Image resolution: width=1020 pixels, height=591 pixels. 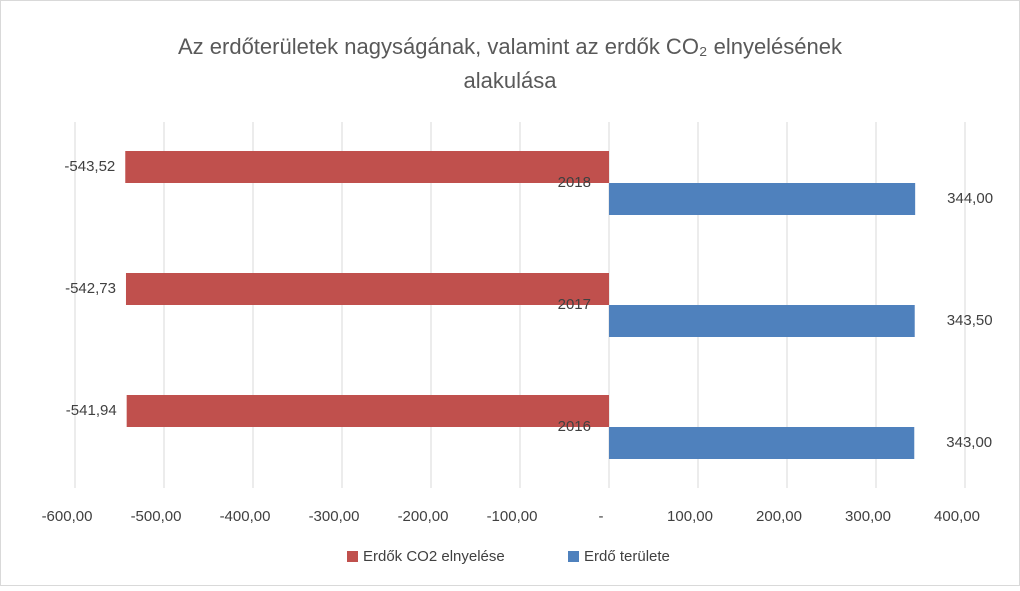 What do you see at coordinates (868, 516) in the screenshot?
I see `x-tick-label: 300,00` at bounding box center [868, 516].